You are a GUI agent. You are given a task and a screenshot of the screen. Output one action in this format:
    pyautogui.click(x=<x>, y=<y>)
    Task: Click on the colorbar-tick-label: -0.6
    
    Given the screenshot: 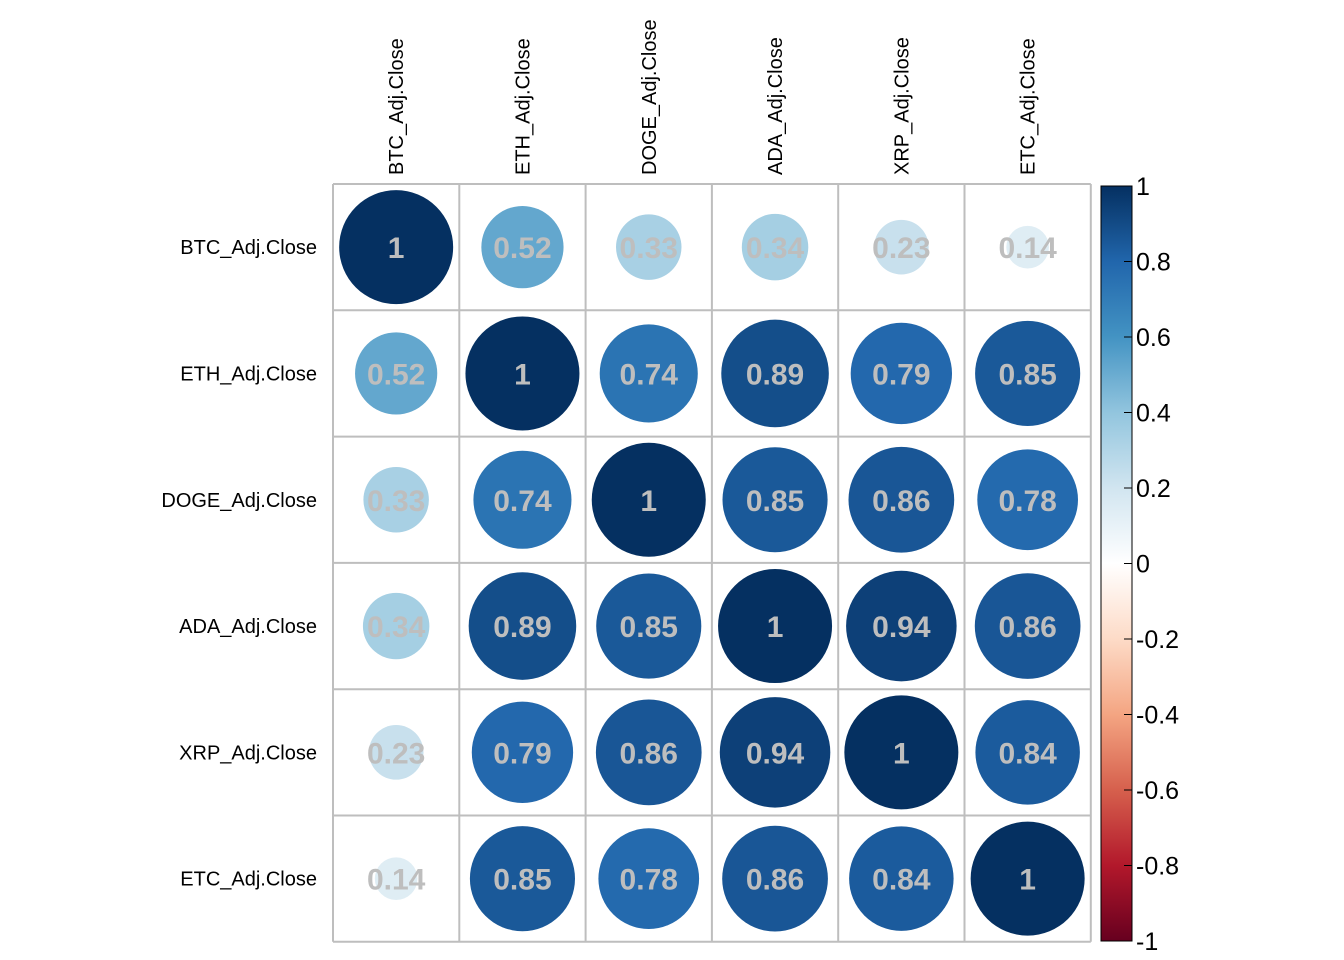 What is the action you would take?
    pyautogui.click(x=1157, y=791)
    